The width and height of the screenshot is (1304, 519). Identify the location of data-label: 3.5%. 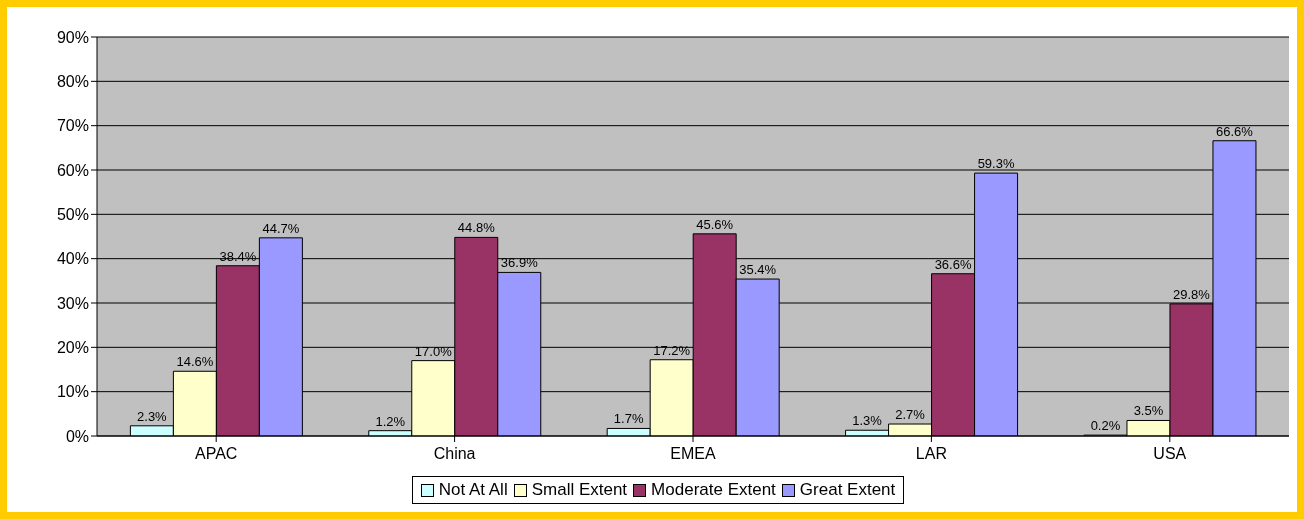
(1148, 411).